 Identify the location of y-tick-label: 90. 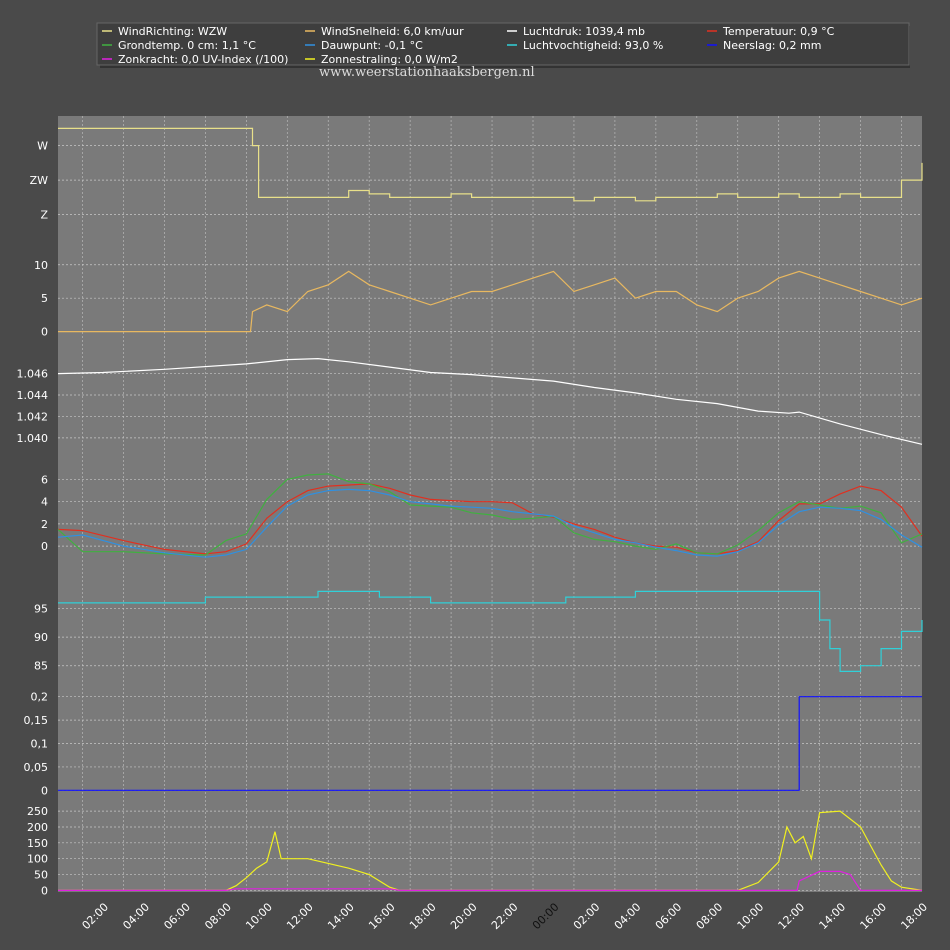
(41, 637).